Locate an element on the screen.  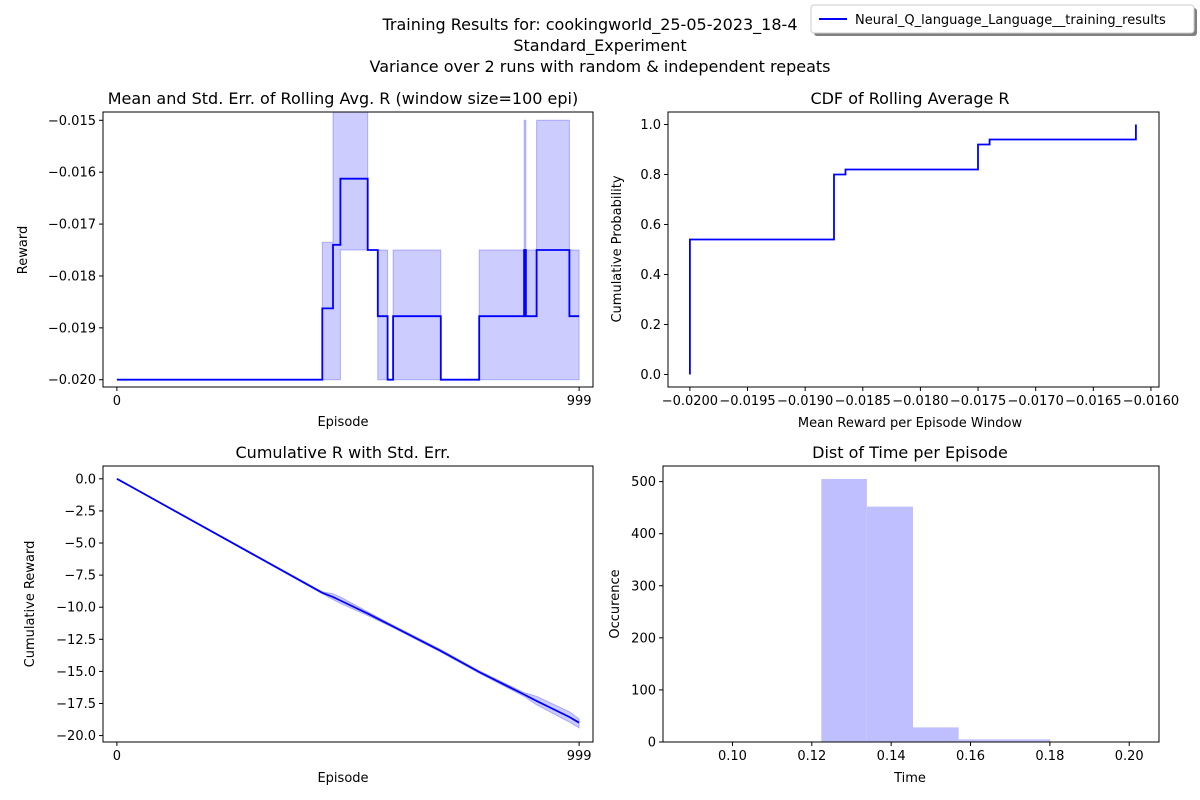
y-tick-label: −0.017 is located at coordinates (72, 225).